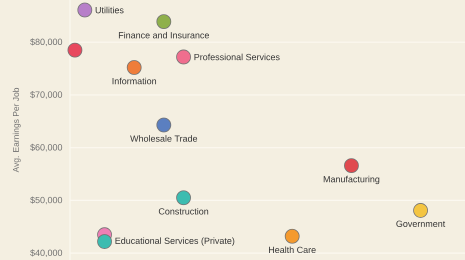 This screenshot has height=260, width=465. I want to click on data-label: Manufacturing, so click(352, 180).